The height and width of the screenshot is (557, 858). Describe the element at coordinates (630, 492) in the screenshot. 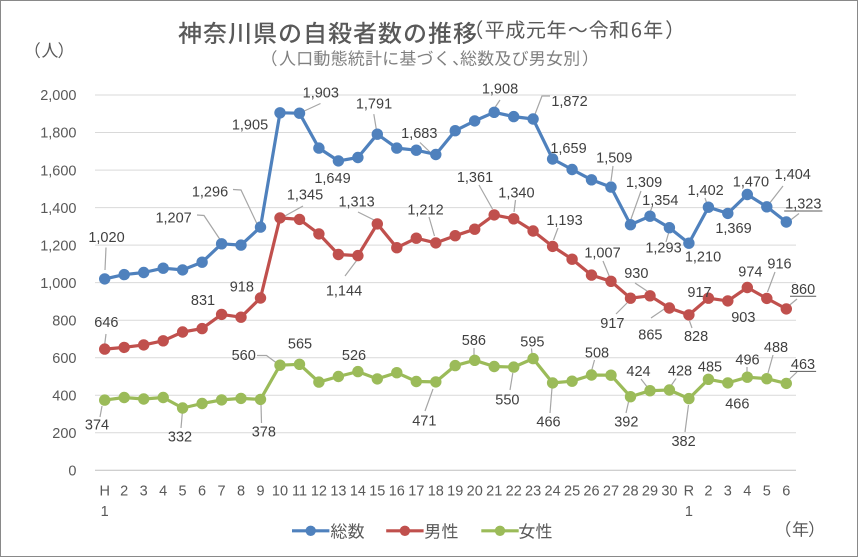

I see `svg-text: 28` at that location.